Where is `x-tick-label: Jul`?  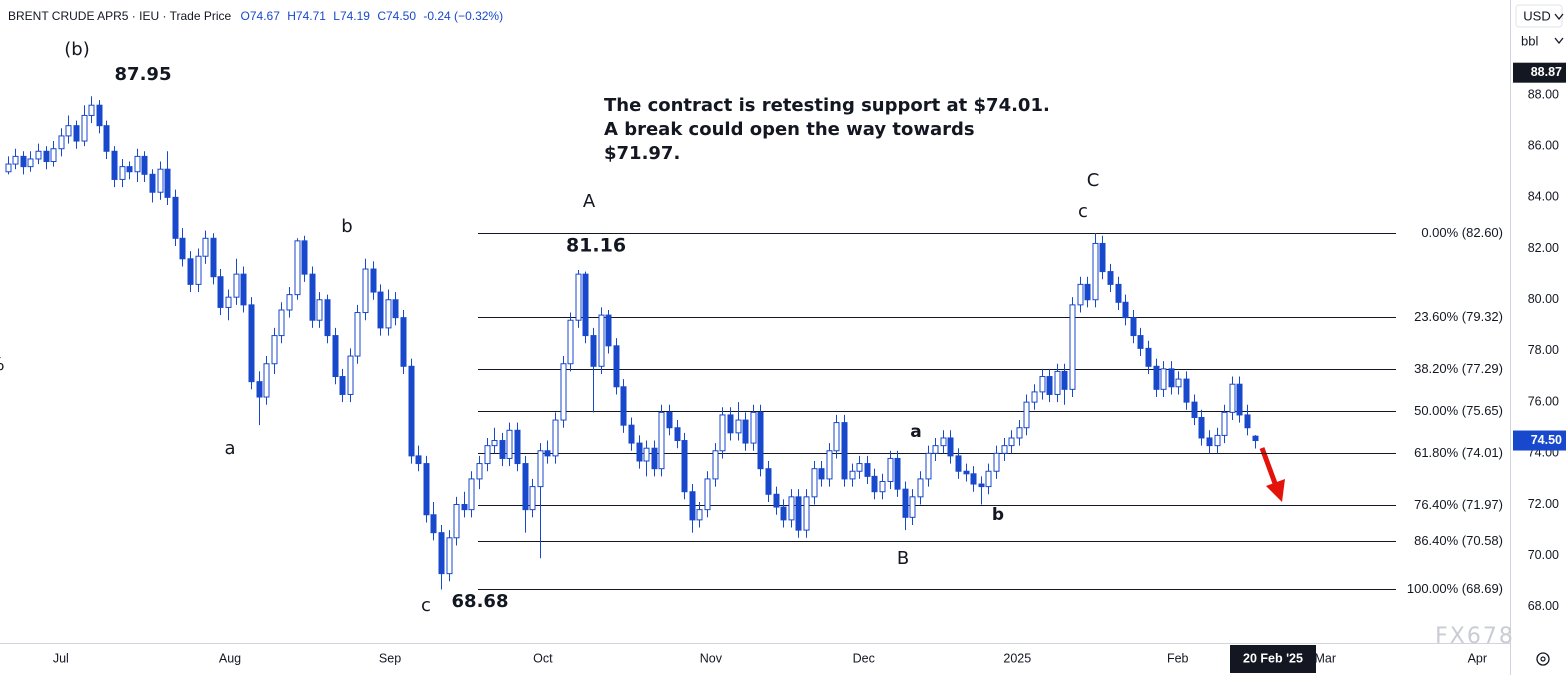
x-tick-label: Jul is located at coordinates (61, 658).